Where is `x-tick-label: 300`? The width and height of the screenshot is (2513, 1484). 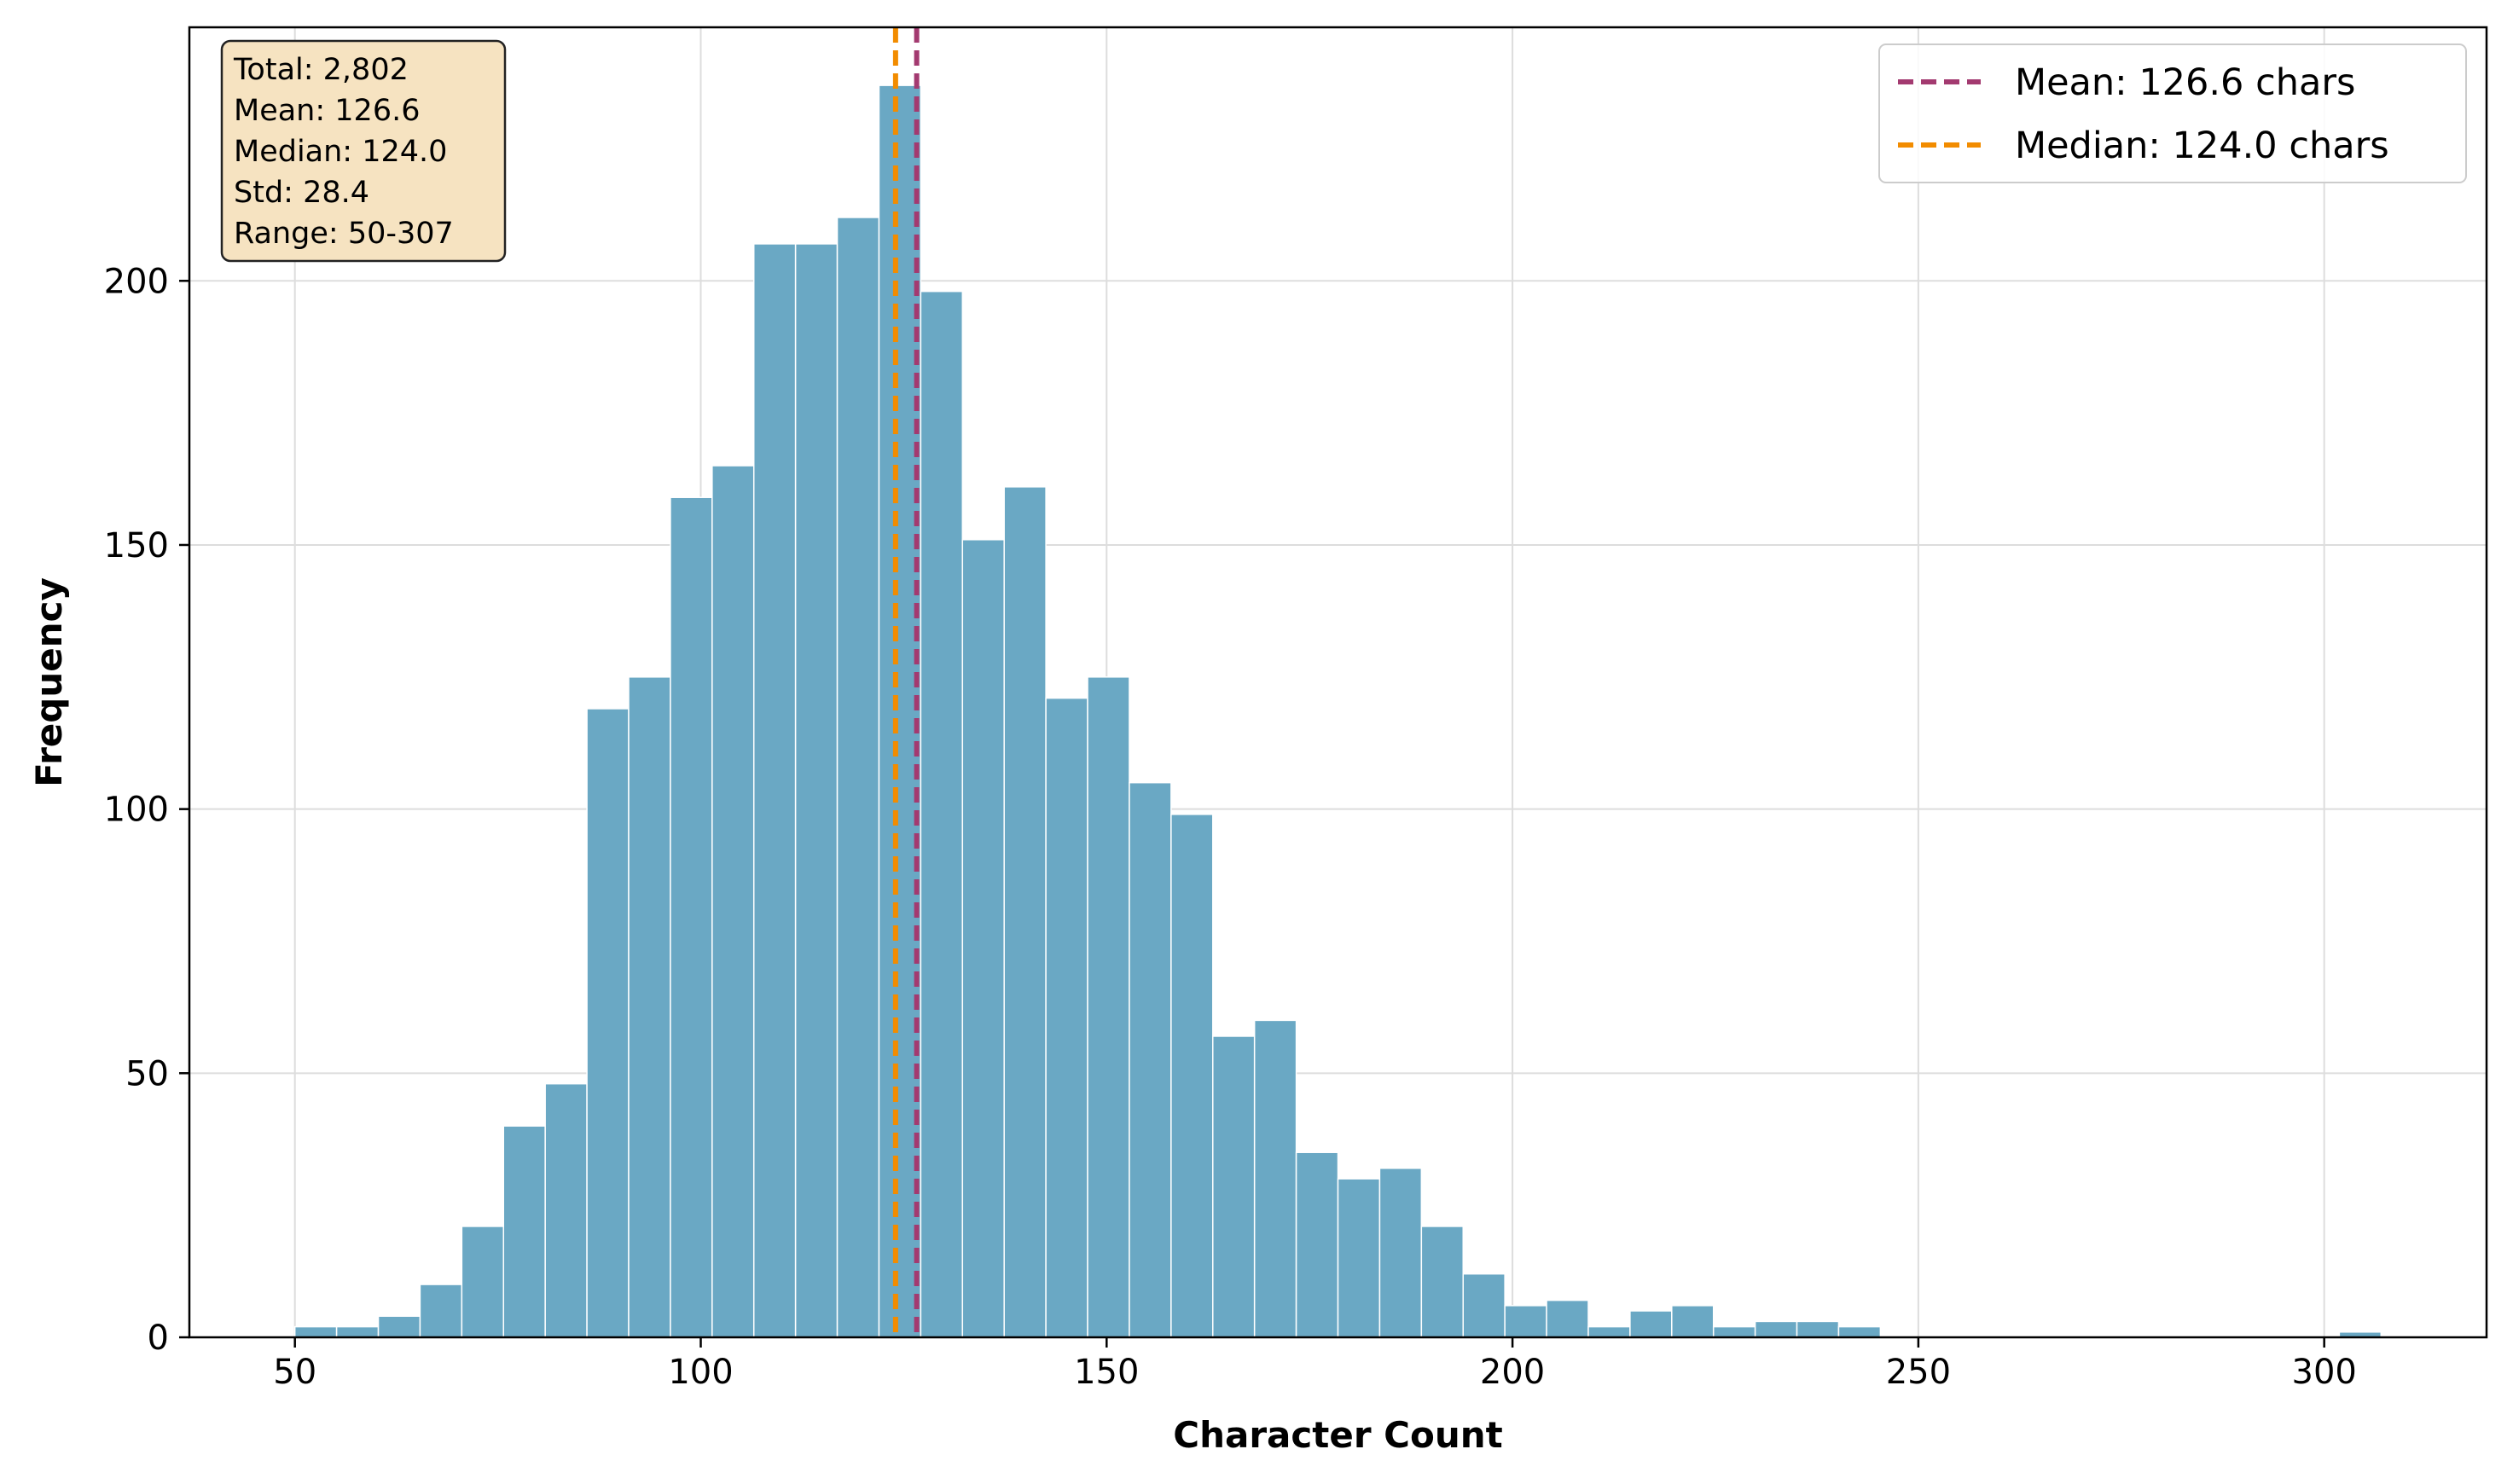
x-tick-label: 300 is located at coordinates (2324, 1372).